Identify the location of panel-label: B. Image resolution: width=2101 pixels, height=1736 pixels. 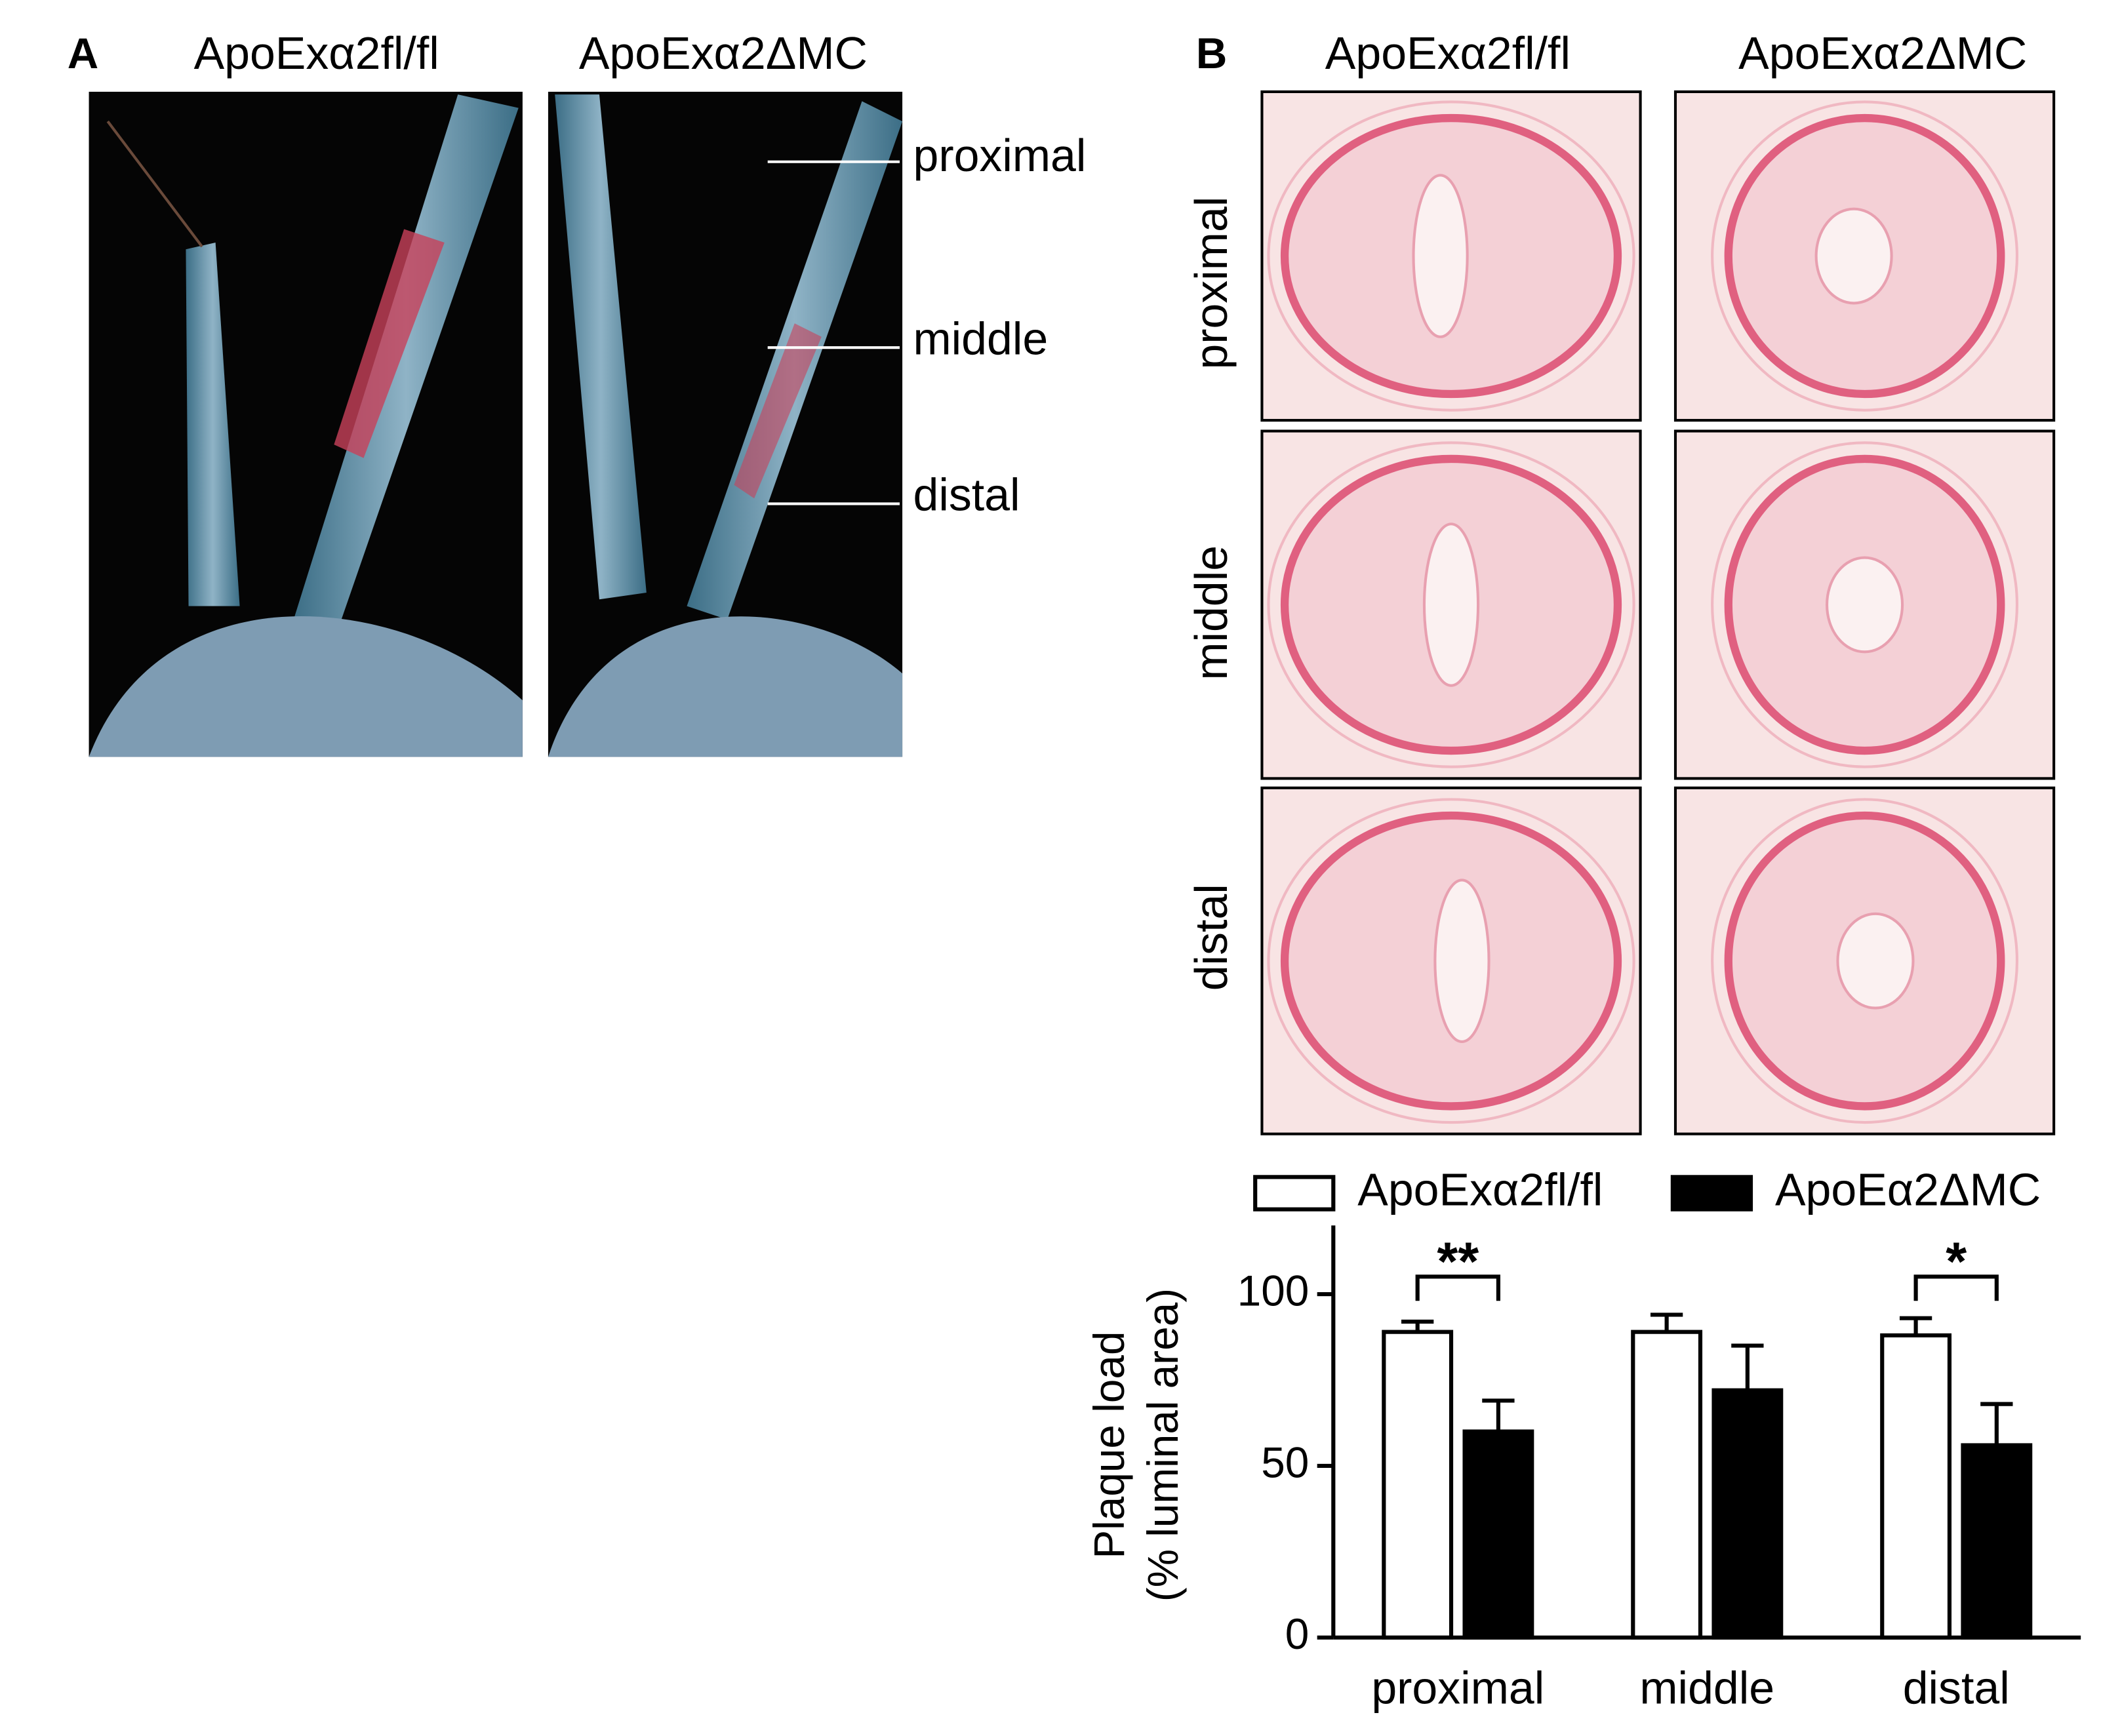
(1211, 53).